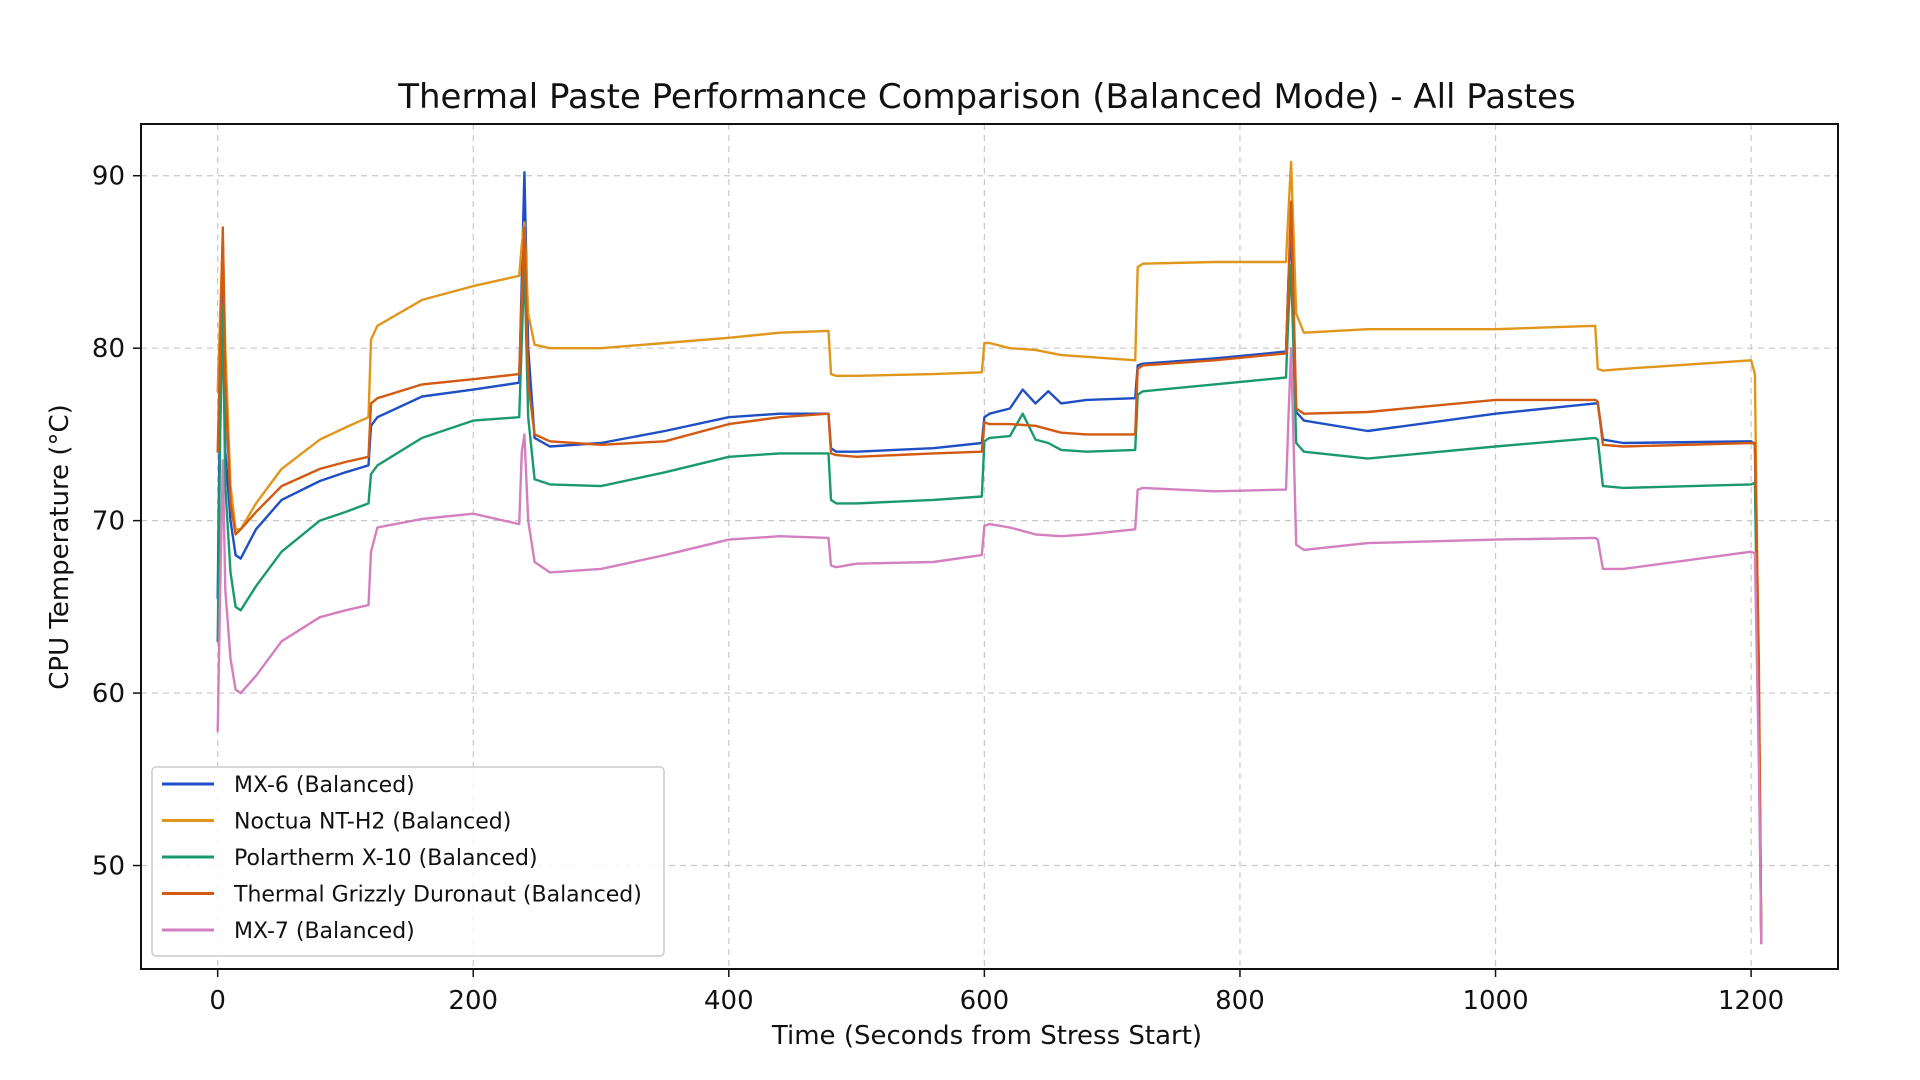 The image size is (1920, 1080). I want to click on y-tick-label: 90, so click(108, 177).